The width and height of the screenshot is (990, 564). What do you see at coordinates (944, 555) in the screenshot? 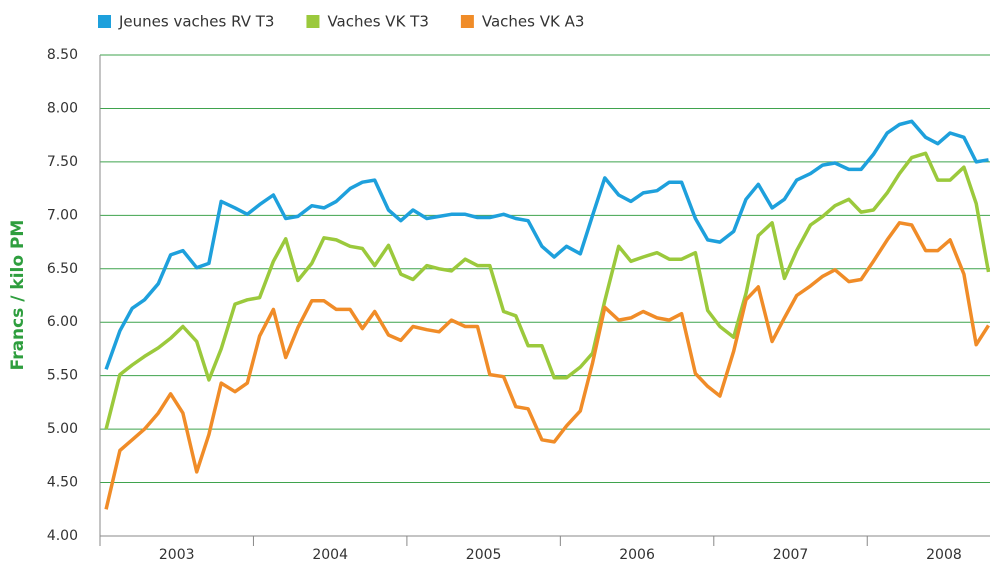
I see `x-tick-label: 2008` at bounding box center [944, 555].